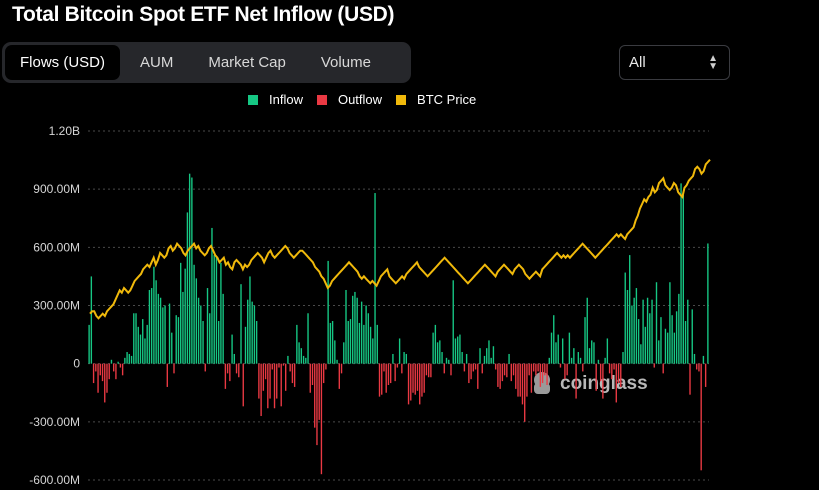 The image size is (819, 490). Describe the element at coordinates (157, 62) in the screenshot. I see `tab-aum: AUM` at that location.